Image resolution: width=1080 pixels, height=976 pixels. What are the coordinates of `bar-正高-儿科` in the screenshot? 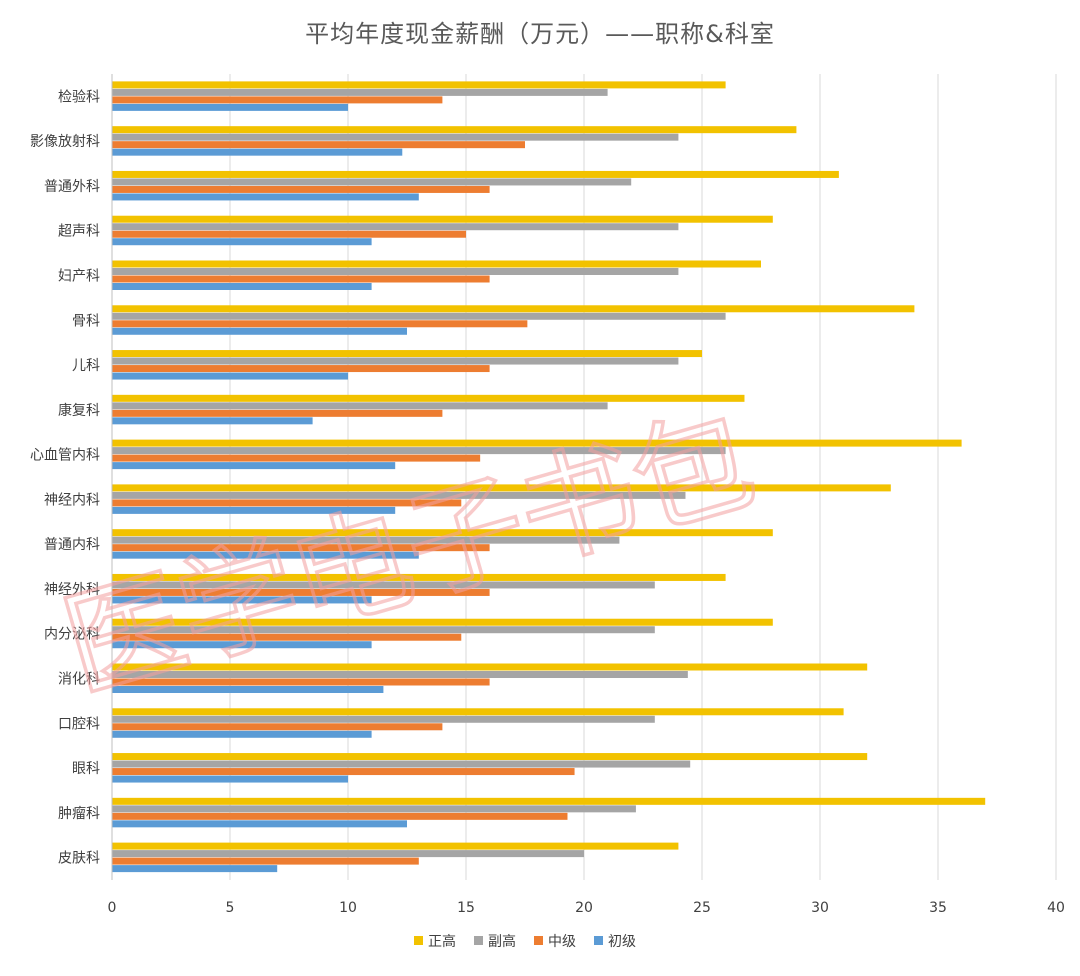 It's located at (407, 354).